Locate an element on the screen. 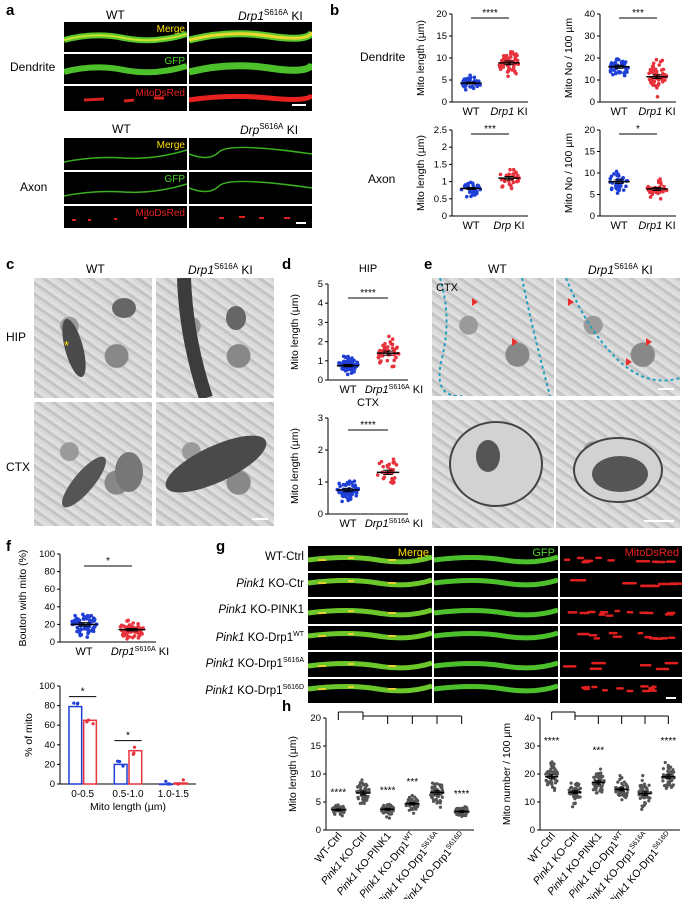 The height and width of the screenshot is (899, 685). c-ctx-ki-em is located at coordinates (215, 464).